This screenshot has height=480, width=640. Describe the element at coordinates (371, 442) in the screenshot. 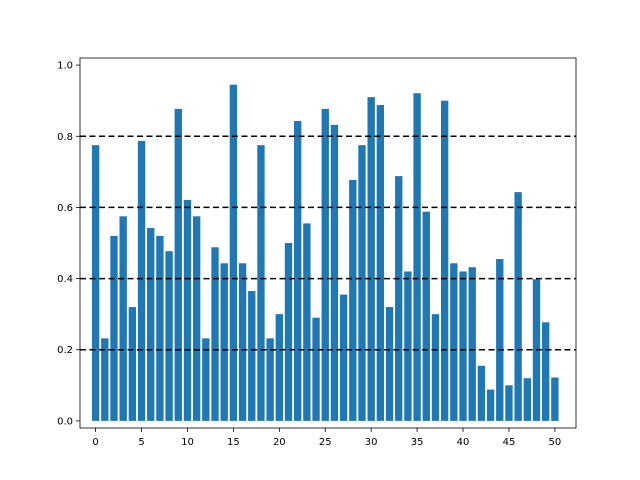

I see `x-tick-label: 30` at that location.